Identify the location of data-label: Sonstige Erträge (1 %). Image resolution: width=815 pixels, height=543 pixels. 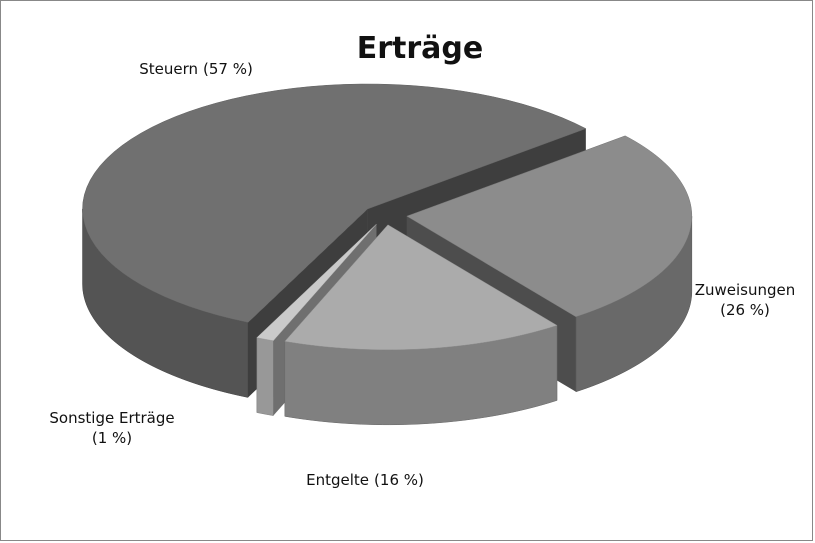
(111, 428).